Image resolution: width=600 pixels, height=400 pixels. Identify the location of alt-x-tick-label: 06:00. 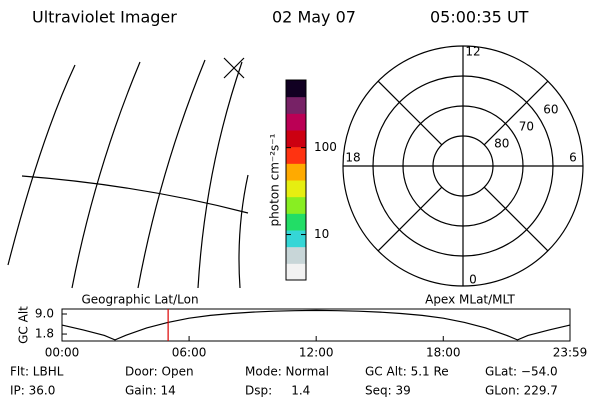
(189, 353).